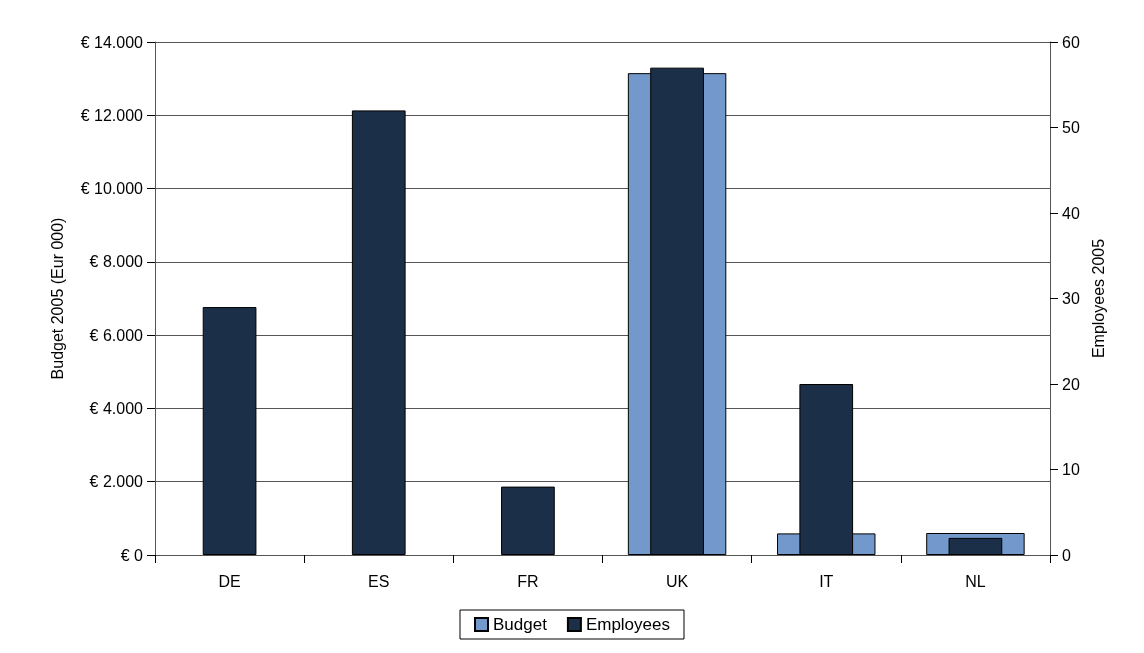 This screenshot has width=1144, height=653. I want to click on y2-tick-label: 20, so click(1071, 384).